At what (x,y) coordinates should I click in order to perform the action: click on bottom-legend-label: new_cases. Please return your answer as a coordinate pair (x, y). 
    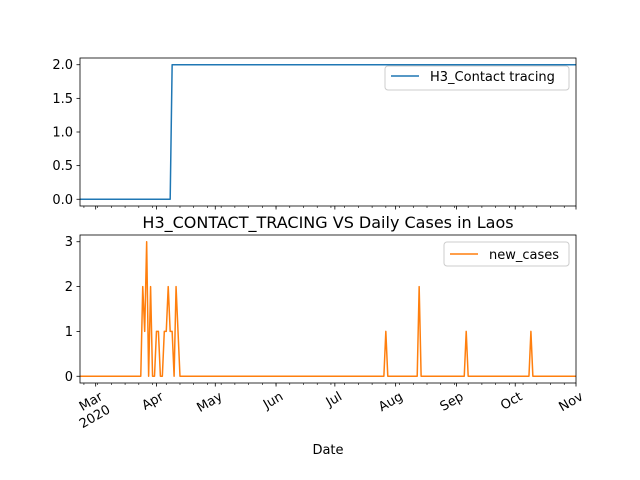
    Looking at the image, I should click on (524, 255).